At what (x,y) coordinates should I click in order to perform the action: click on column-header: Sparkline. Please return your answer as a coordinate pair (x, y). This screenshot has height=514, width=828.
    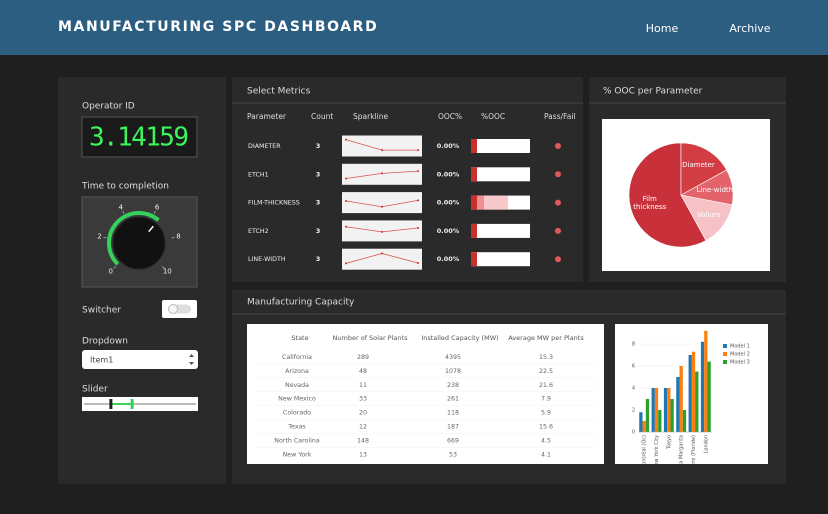
    Looking at the image, I should click on (370, 116).